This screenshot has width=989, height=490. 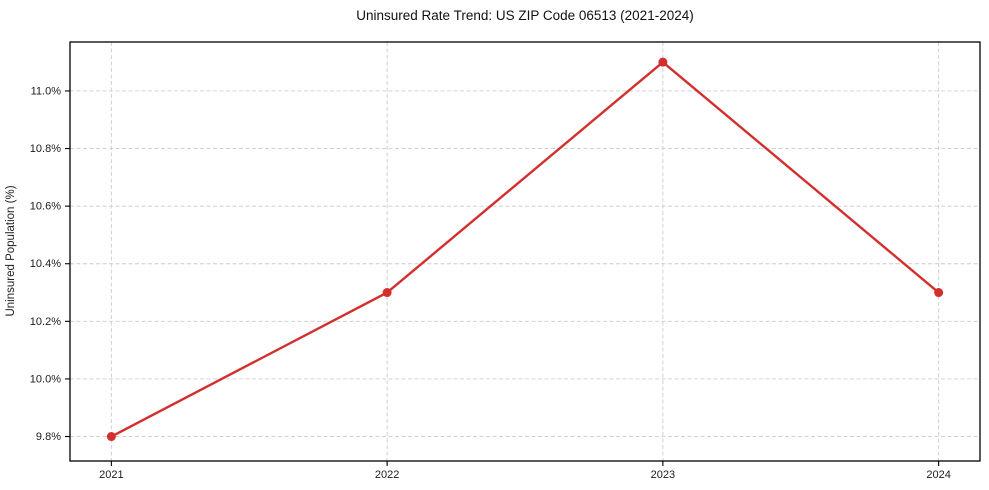 What do you see at coordinates (48, 437) in the screenshot?
I see `y-tick-label: 9.8%` at bounding box center [48, 437].